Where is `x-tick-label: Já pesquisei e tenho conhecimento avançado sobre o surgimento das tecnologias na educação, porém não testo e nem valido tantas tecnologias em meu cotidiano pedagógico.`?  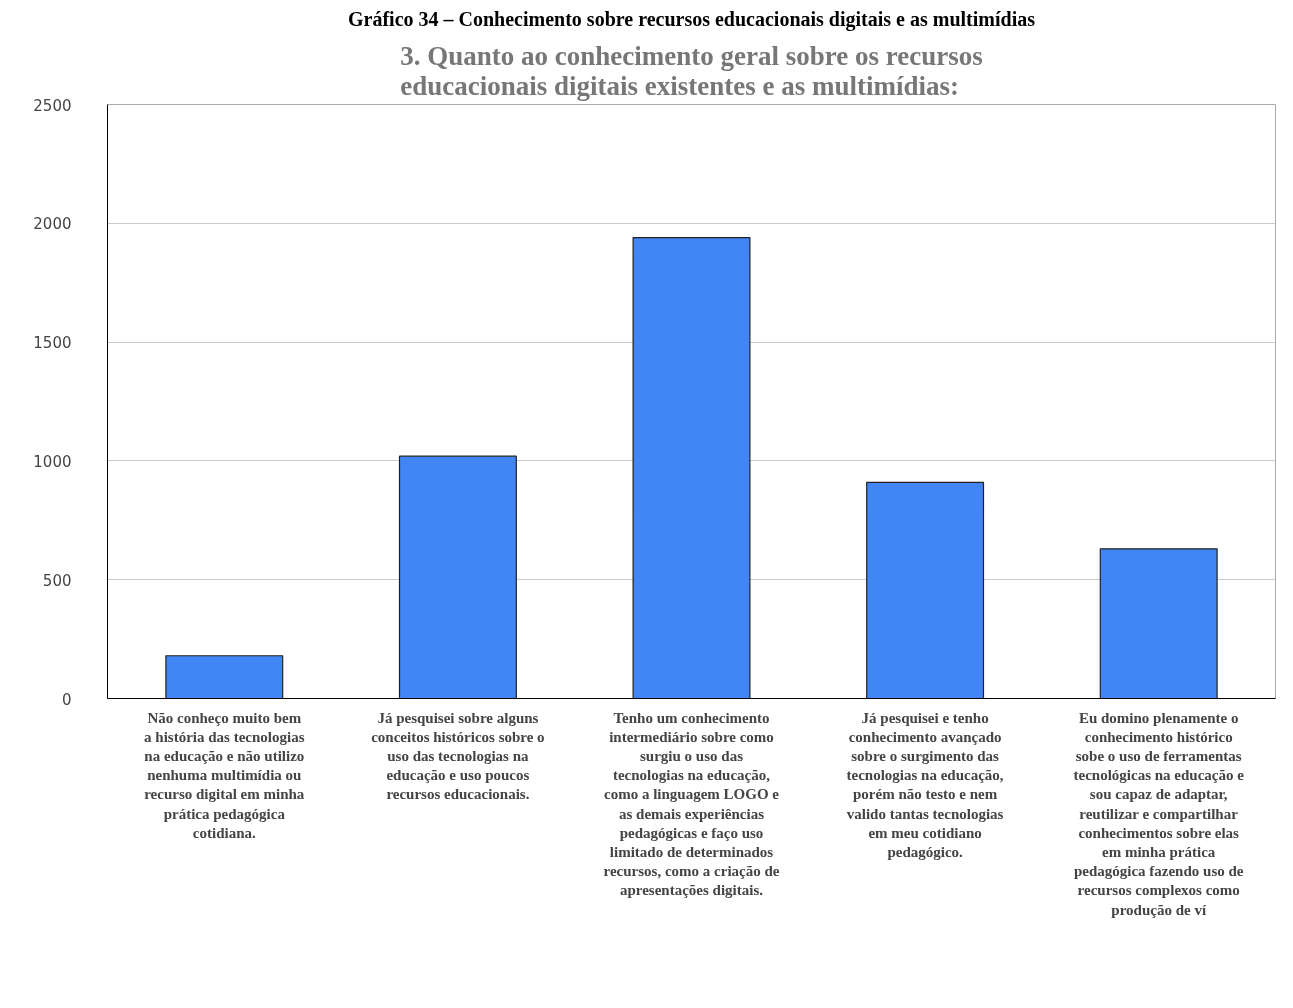
x-tick-label: Já pesquisei e tenho conhecimento avançado sobre o surgimento das tecnologias na educação, porém não testo e nem valido tantas tecnologias em meu cotidiano pedagógico. is located at coordinates (925, 784).